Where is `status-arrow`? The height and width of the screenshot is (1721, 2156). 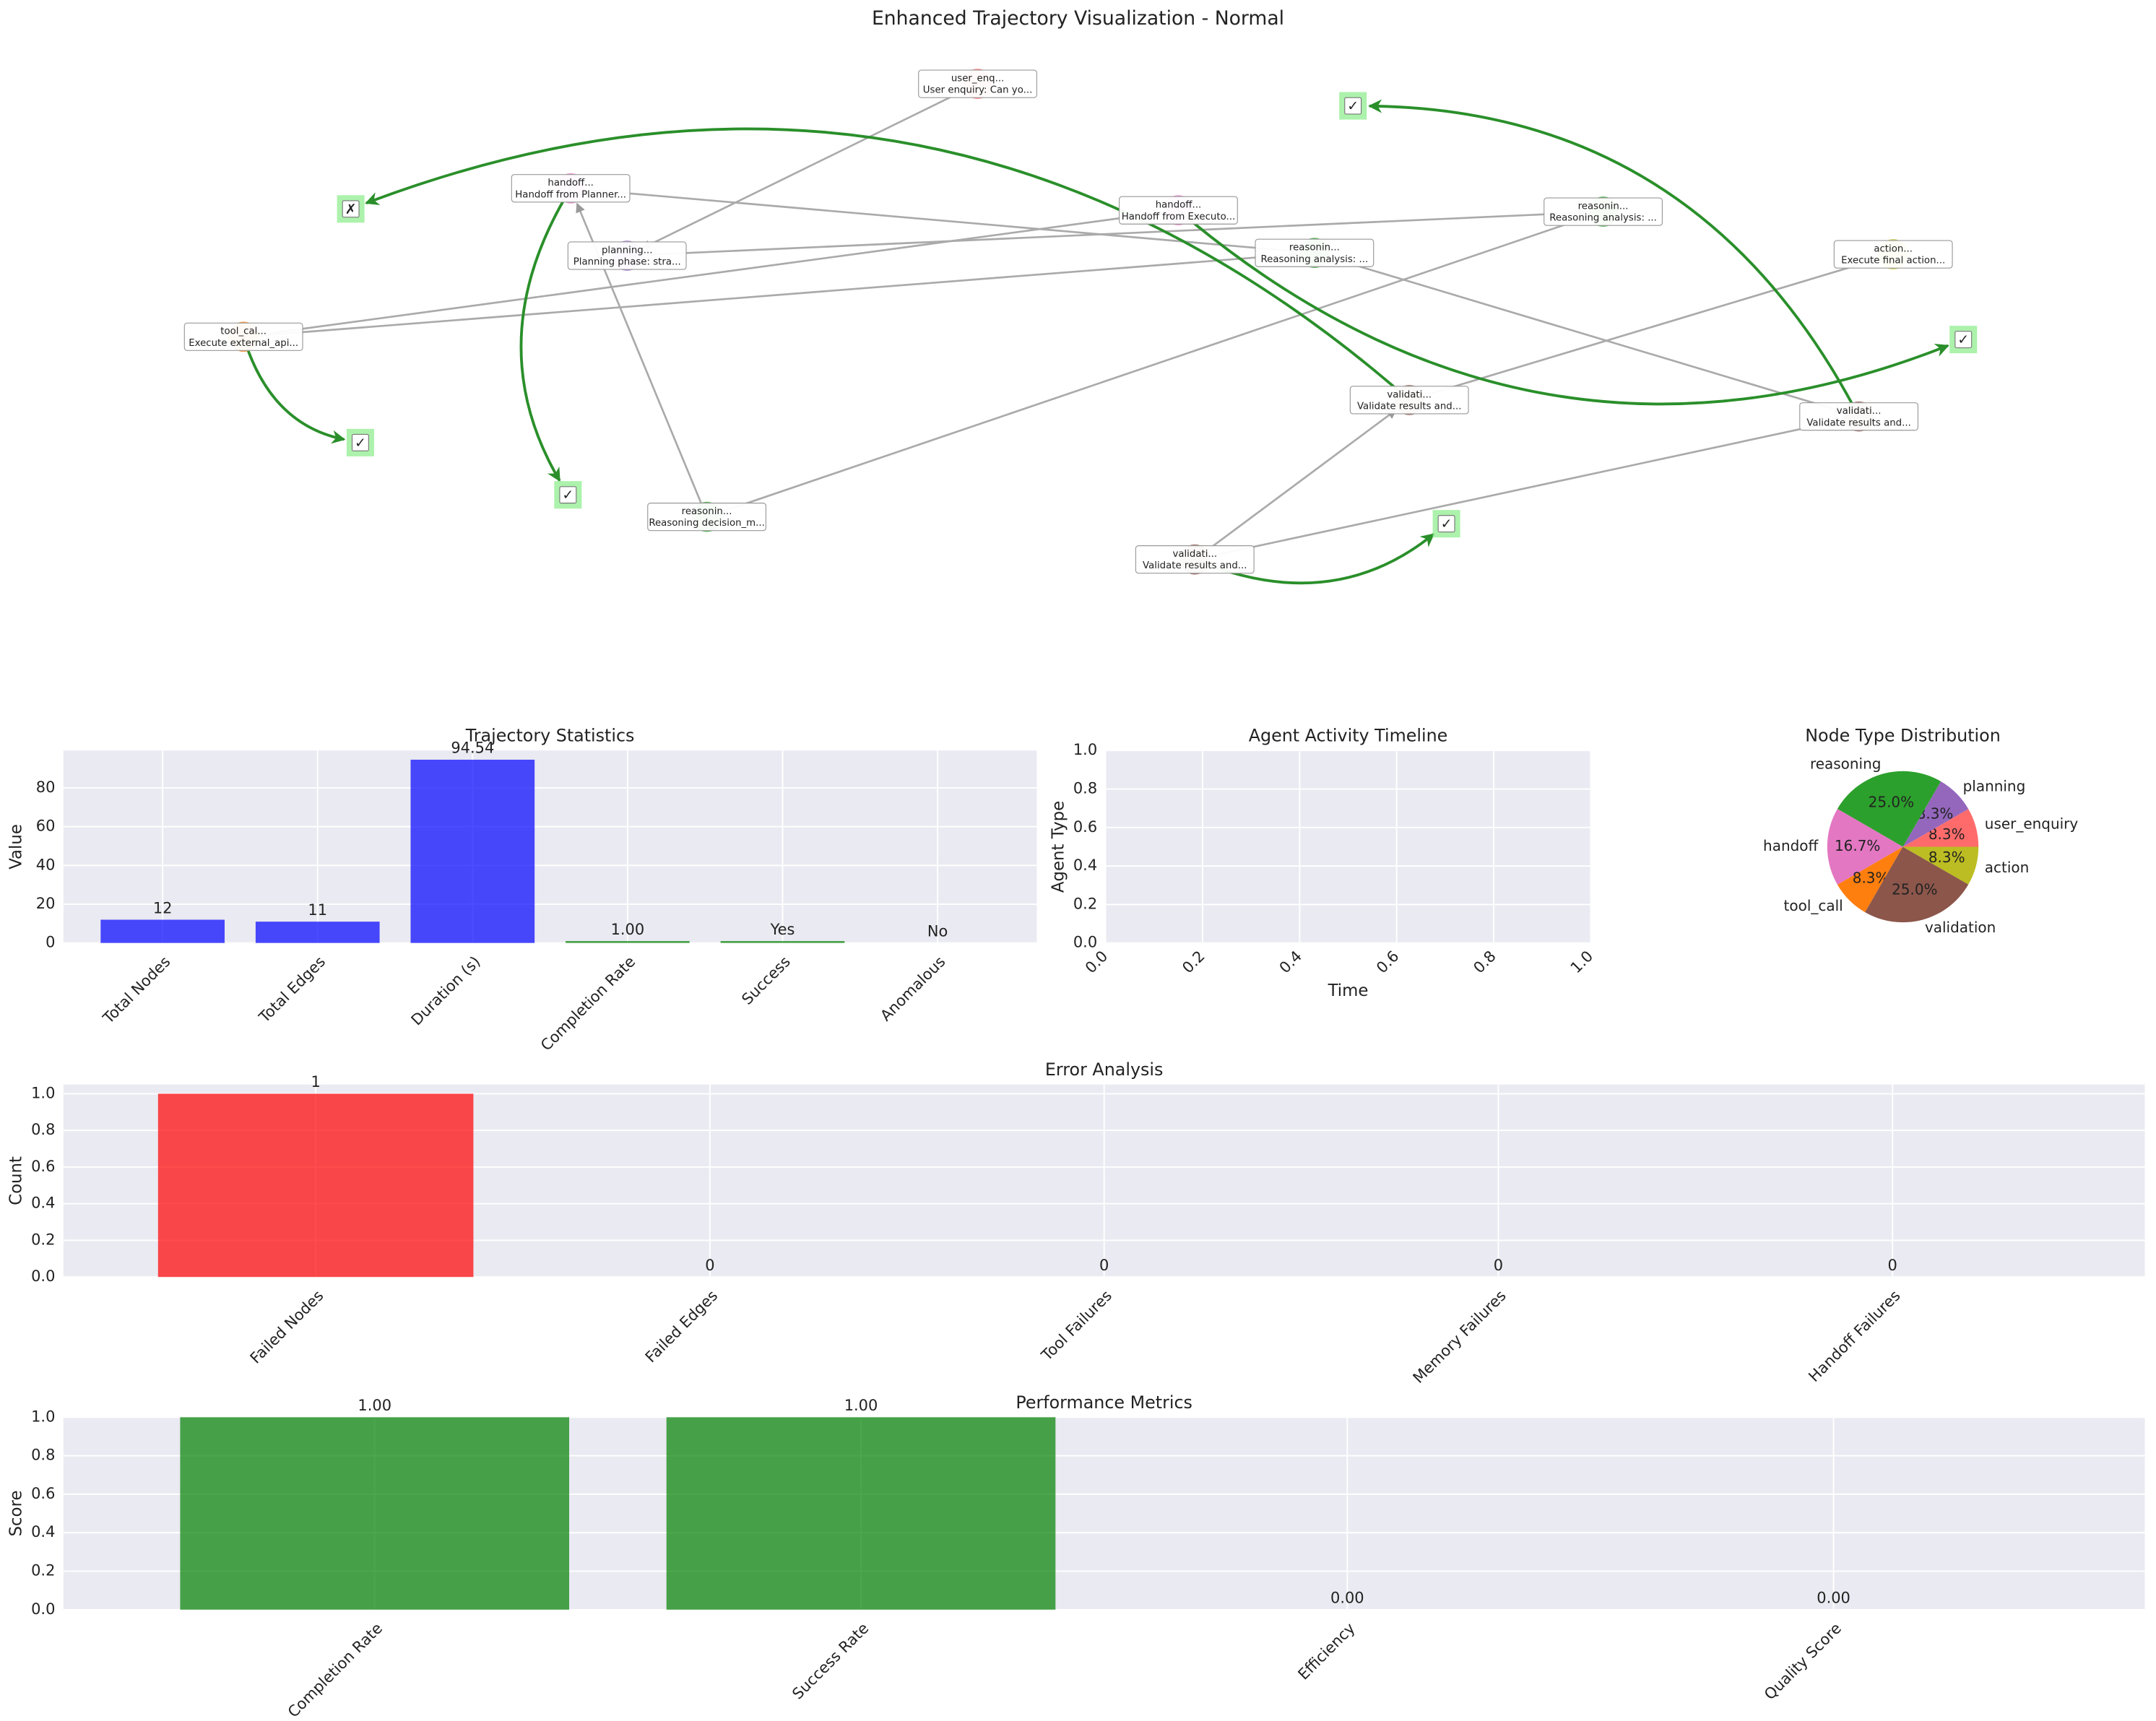
status-arrow is located at coordinates (1563, 307).